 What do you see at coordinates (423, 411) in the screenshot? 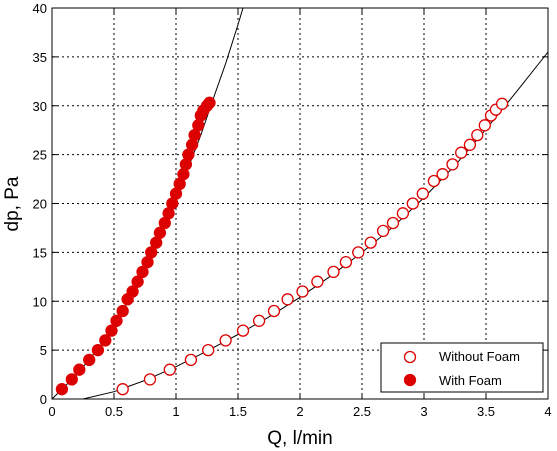
I see `x-tick-label: 3` at bounding box center [423, 411].